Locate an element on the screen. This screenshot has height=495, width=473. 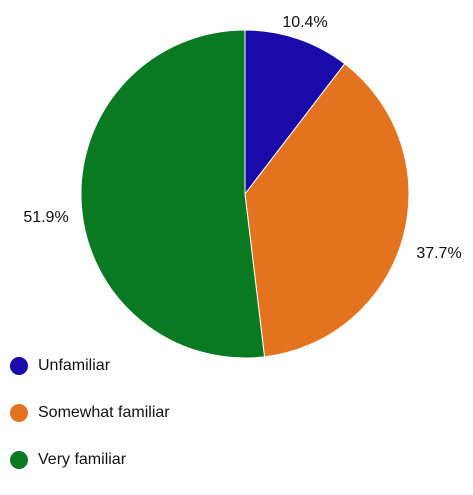
slice-label-unfamiliar: 10.4% is located at coordinates (304, 22).